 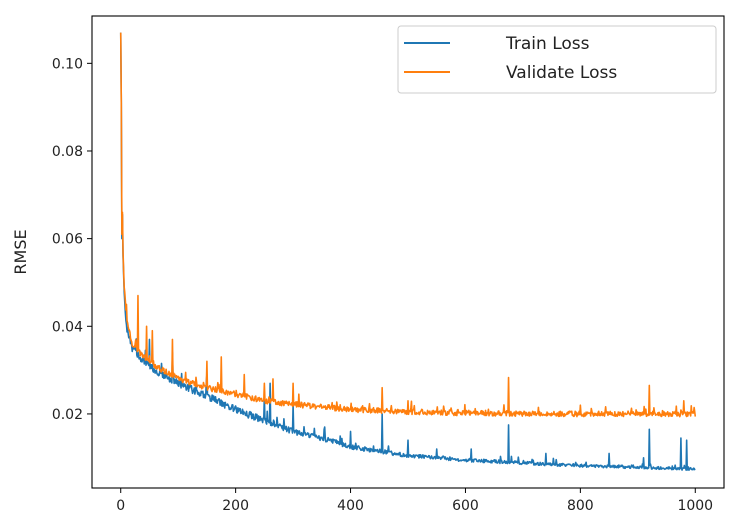 What do you see at coordinates (20, 251) in the screenshot?
I see `y-axis-label: RMSE` at bounding box center [20, 251].